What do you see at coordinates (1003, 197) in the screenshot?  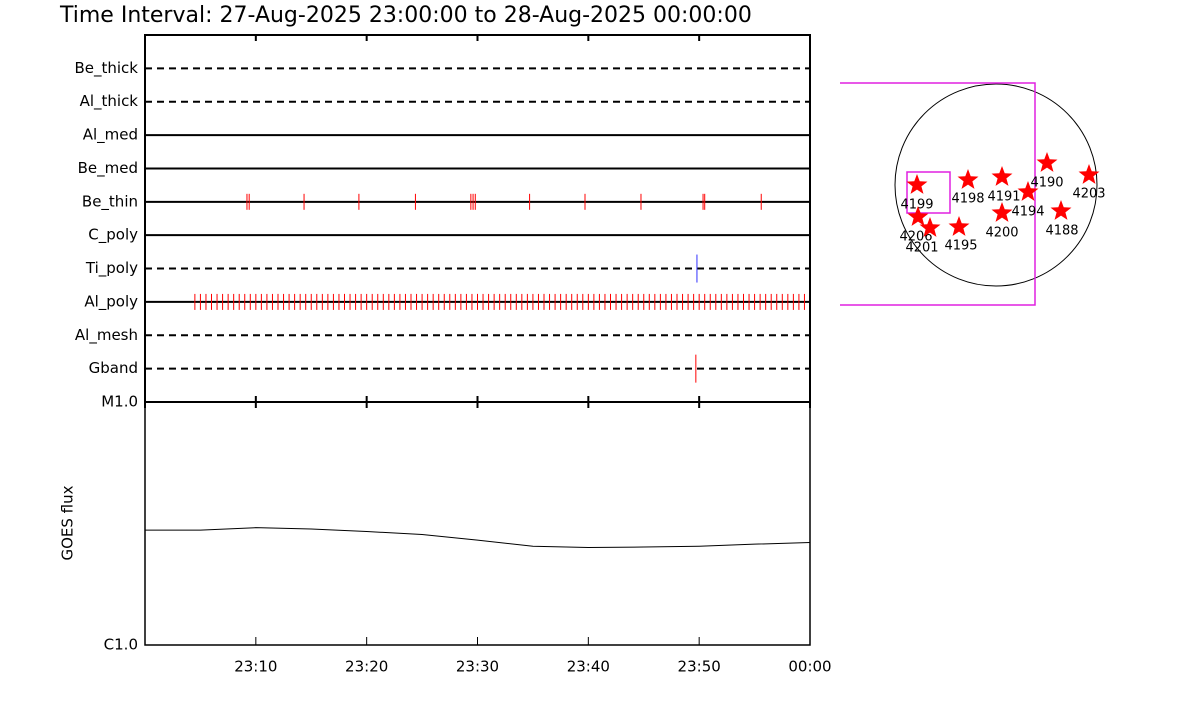 I see `region-label: 4191` at bounding box center [1003, 197].